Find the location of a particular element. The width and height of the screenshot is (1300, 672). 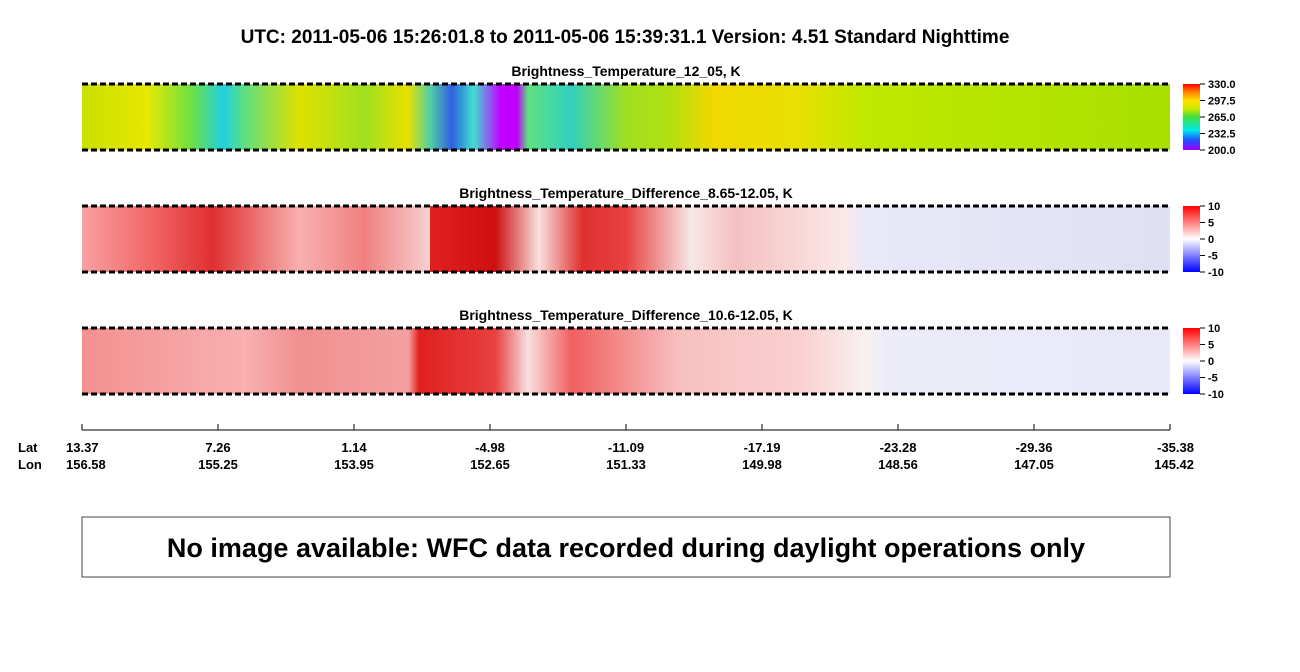

lat-value: -11.09 is located at coordinates (626, 447).